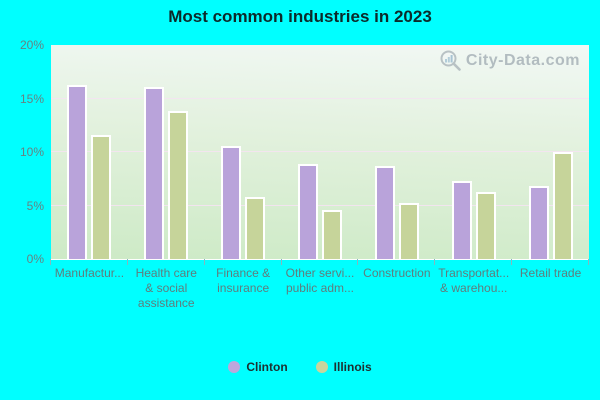 The image size is (600, 400). Describe the element at coordinates (300, 16) in the screenshot. I see `chart-title: Most common industries in 2023` at that location.